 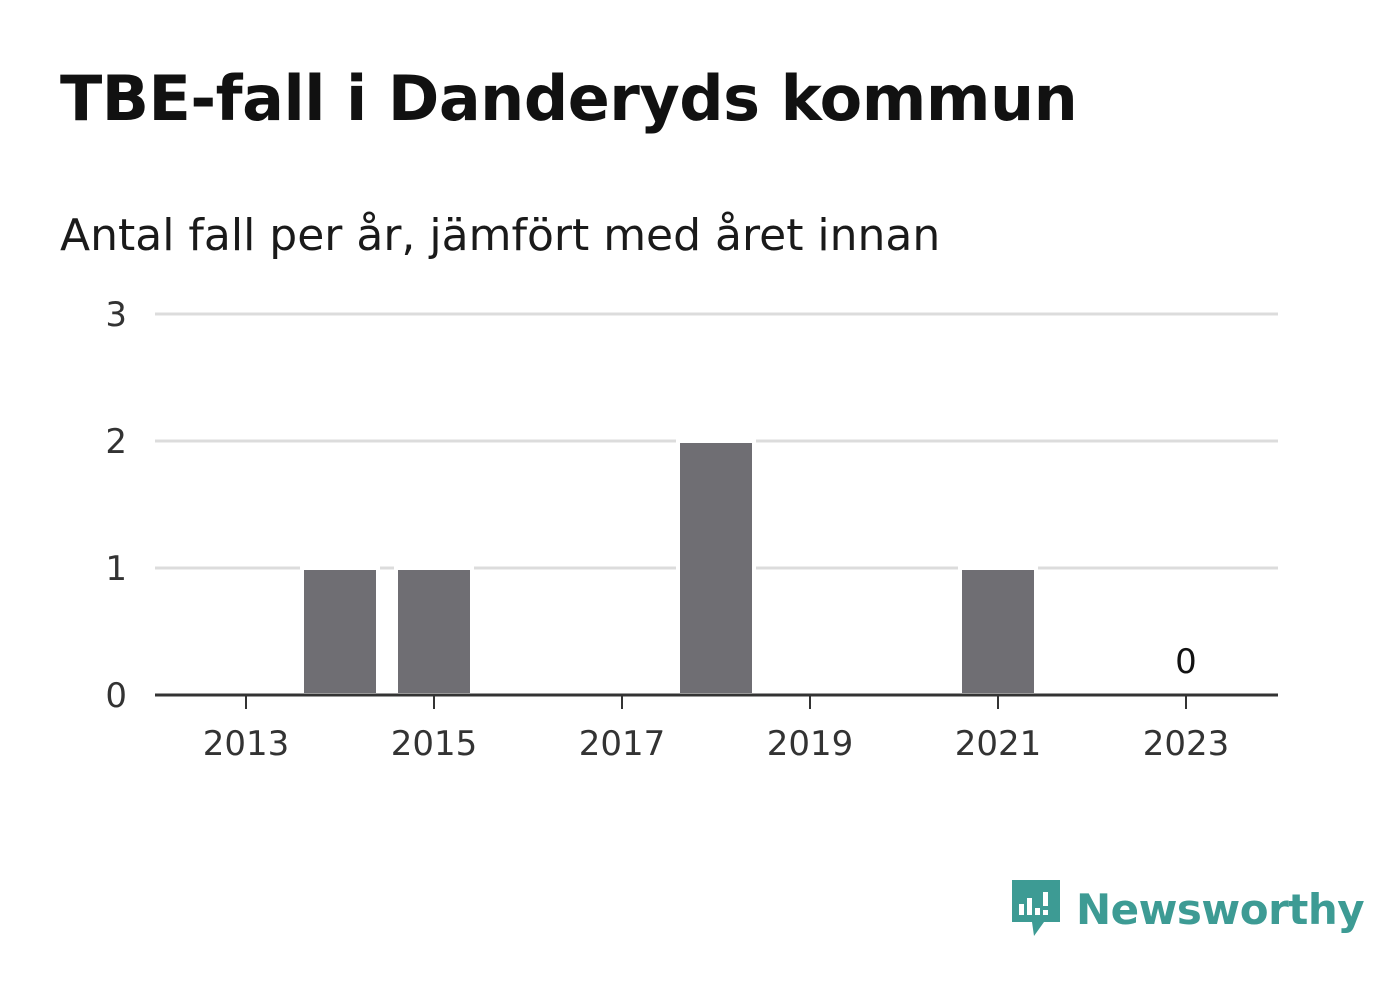 I want to click on newsworthy-logo: Newsworthy, so click(x=1187, y=909).